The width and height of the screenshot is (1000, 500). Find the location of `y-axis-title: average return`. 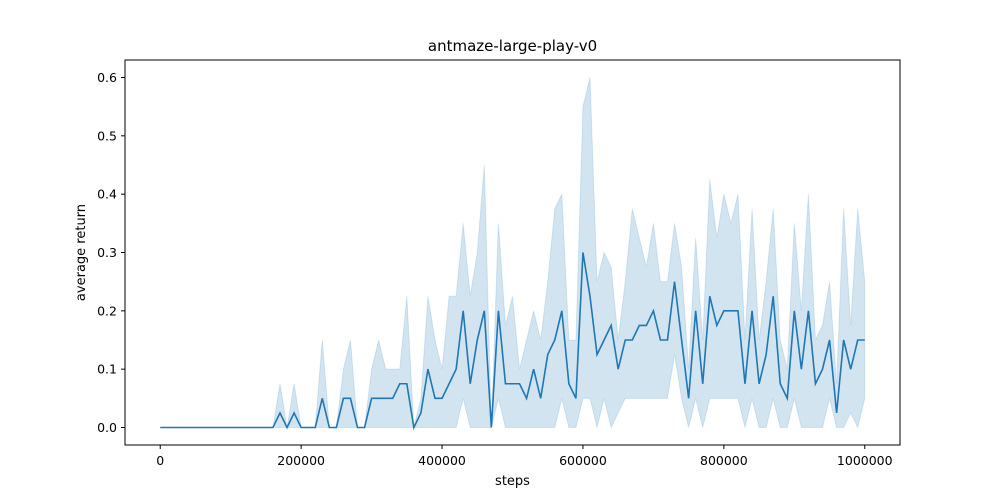

y-axis-title: average return is located at coordinates (81, 252).